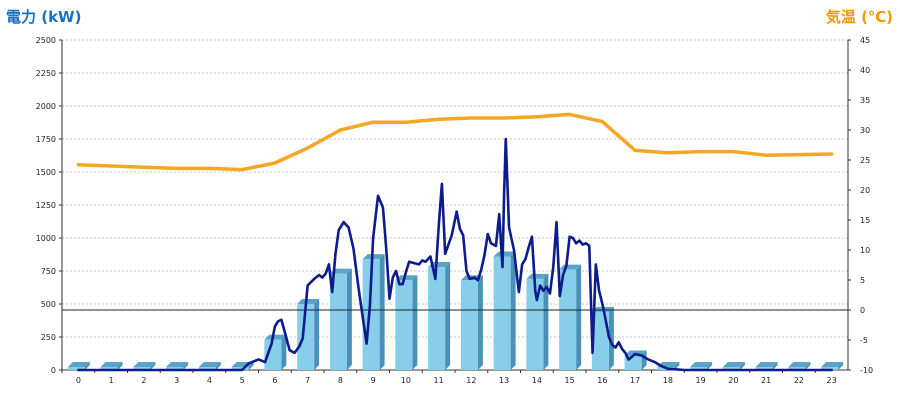 This screenshot has width=900, height=400. What do you see at coordinates (48, 337) in the screenshot?
I see `left-tick-label: 250` at bounding box center [48, 337].